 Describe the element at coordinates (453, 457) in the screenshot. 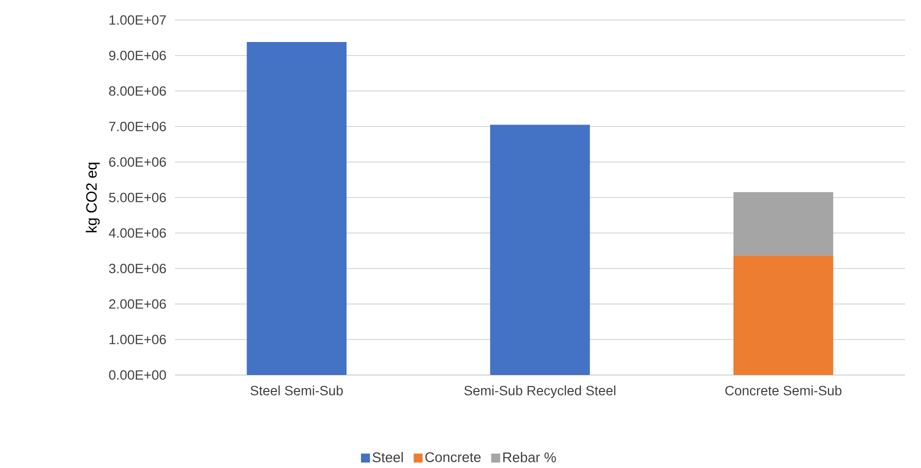

I see `legend-label: Concrete` at that location.